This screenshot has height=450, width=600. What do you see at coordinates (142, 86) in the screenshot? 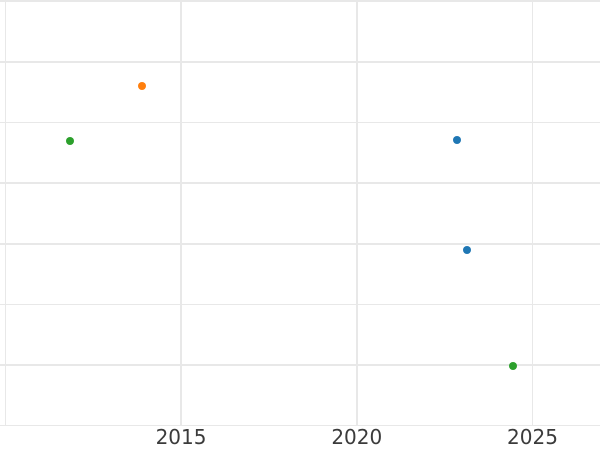
I see `data-point-orange` at bounding box center [142, 86].